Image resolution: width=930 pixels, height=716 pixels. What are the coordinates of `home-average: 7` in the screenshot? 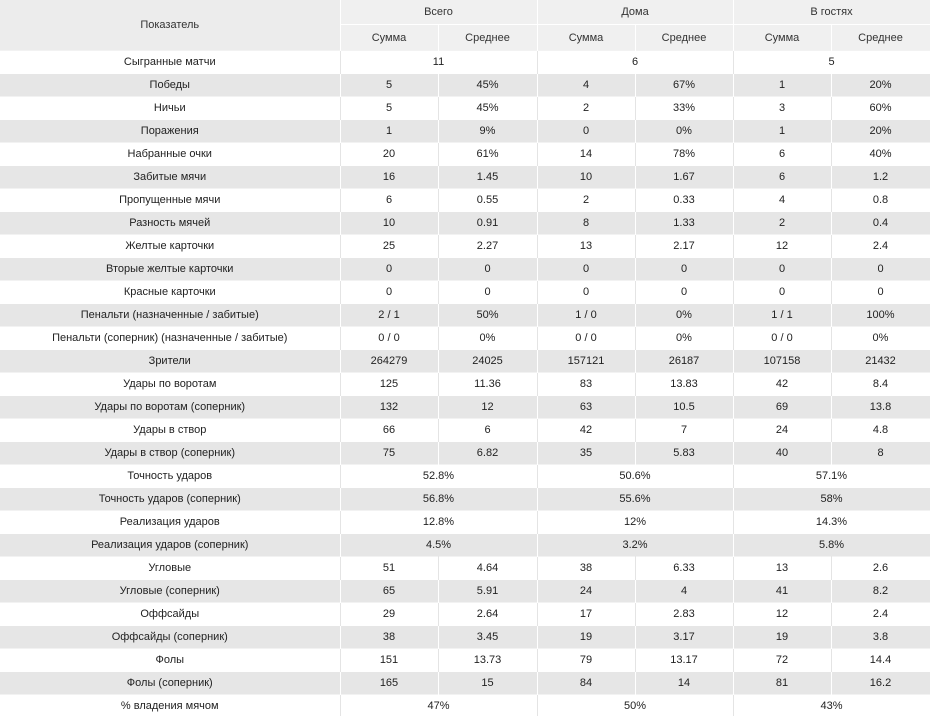 It's located at (684, 430).